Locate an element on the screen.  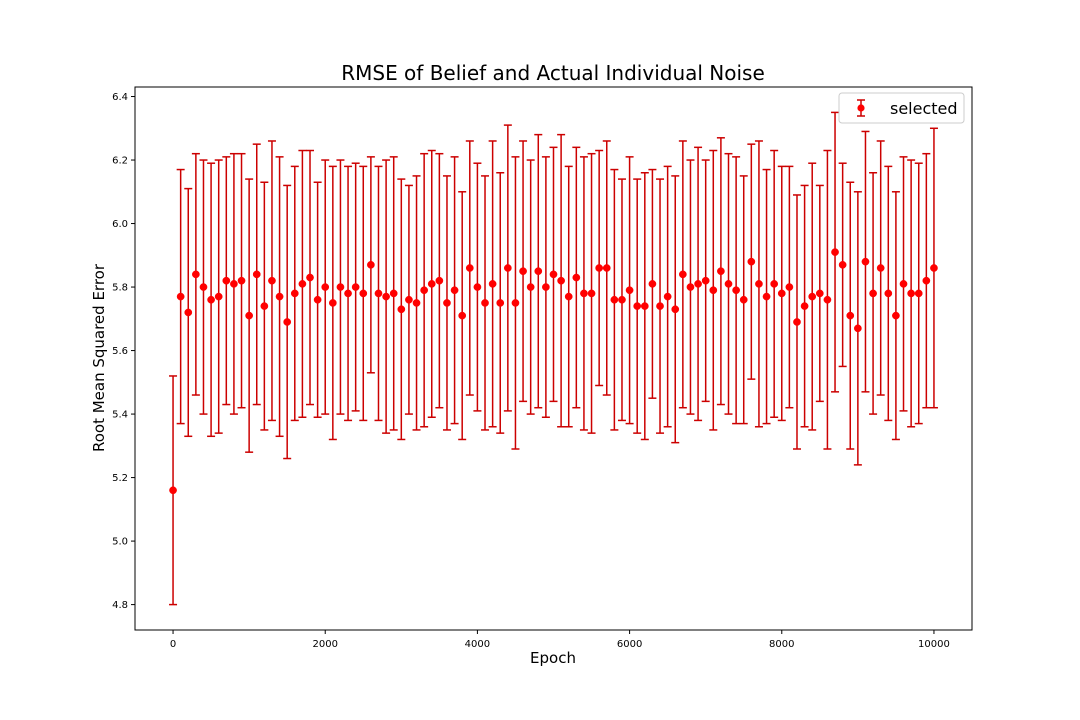
y-tick-label: 4.8 is located at coordinates (120, 605).